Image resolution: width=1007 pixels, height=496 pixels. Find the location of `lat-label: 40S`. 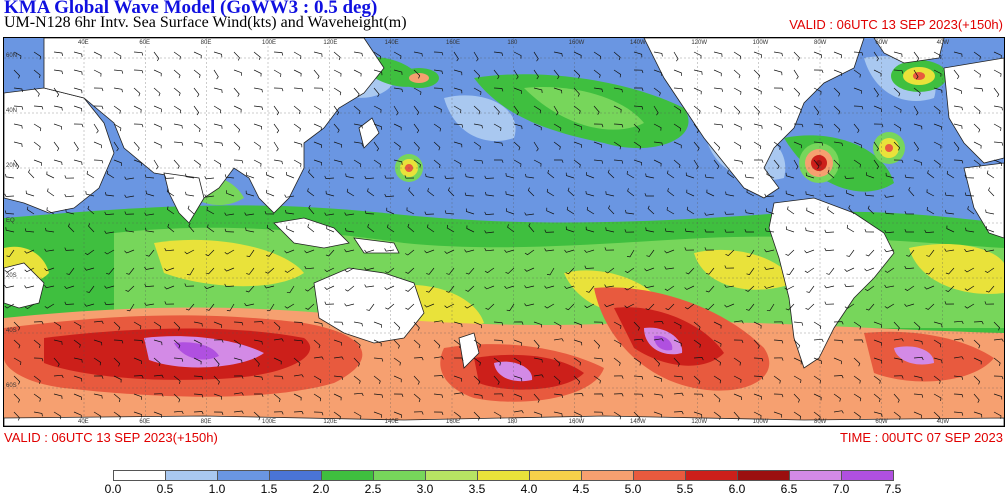

lat-label: 40S is located at coordinates (11, 331).